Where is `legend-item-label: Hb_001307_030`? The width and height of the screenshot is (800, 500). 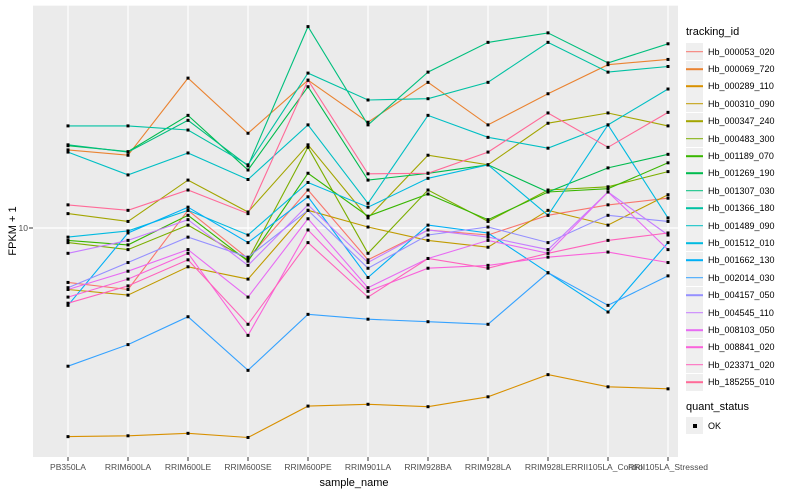 legend-item-label: Hb_001307_030 is located at coordinates (741, 190).